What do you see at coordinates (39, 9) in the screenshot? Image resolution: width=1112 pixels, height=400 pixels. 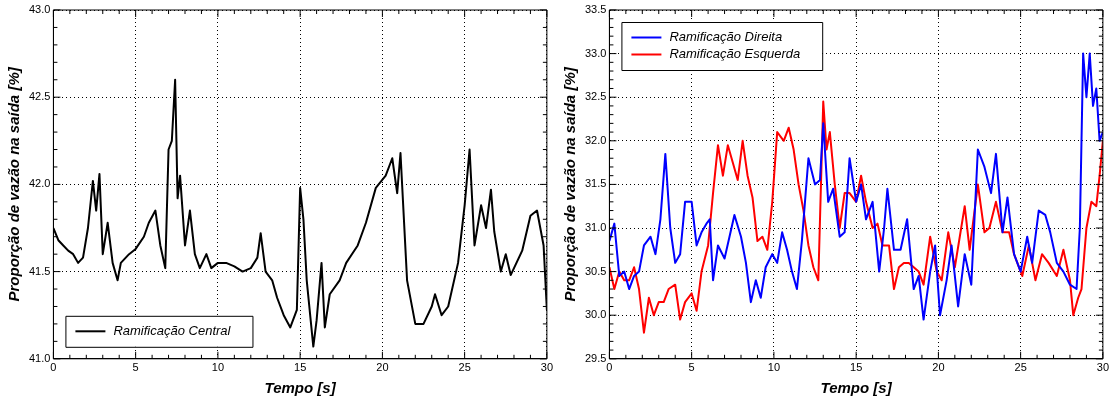 I see `y-tick-label: 43.0` at bounding box center [39, 9].